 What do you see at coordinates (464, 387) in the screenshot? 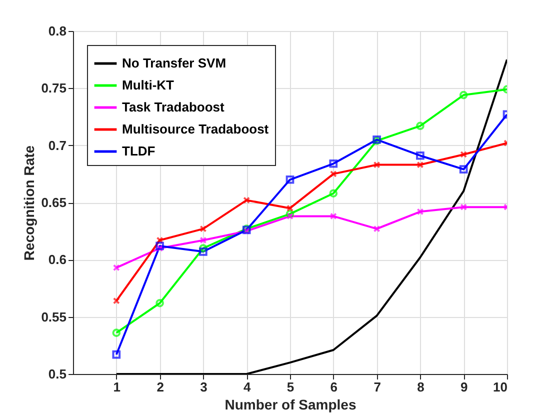
I see `x-tick-label: 9` at bounding box center [464, 387].